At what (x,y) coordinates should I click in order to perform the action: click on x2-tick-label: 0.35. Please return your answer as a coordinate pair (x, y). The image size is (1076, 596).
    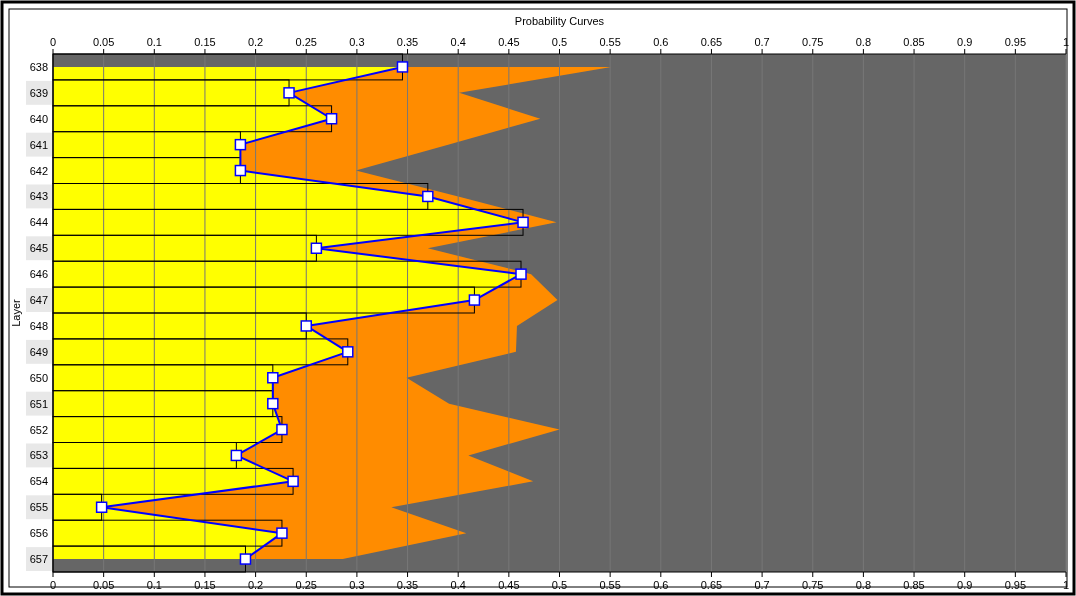
    Looking at the image, I should click on (407, 585).